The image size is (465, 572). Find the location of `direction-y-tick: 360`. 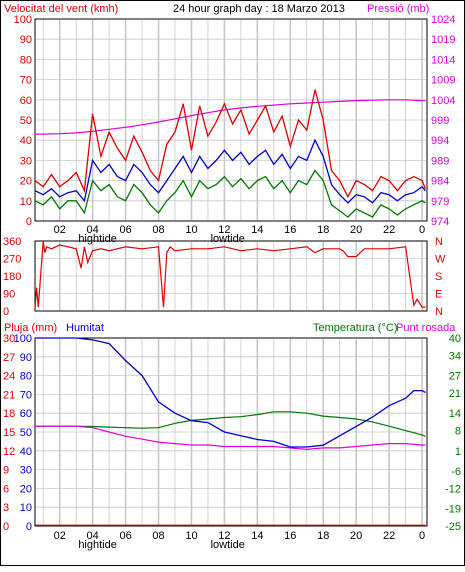

direction-y-tick: 360 is located at coordinates (12, 242).